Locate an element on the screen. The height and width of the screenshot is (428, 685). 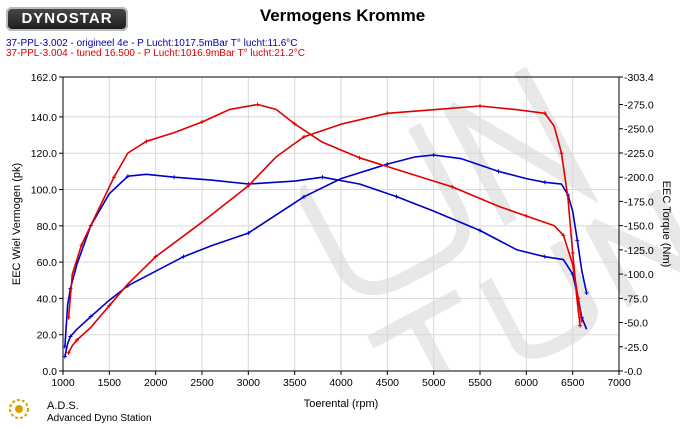
y2-tick-label: -25.0 is located at coordinates (636, 348).